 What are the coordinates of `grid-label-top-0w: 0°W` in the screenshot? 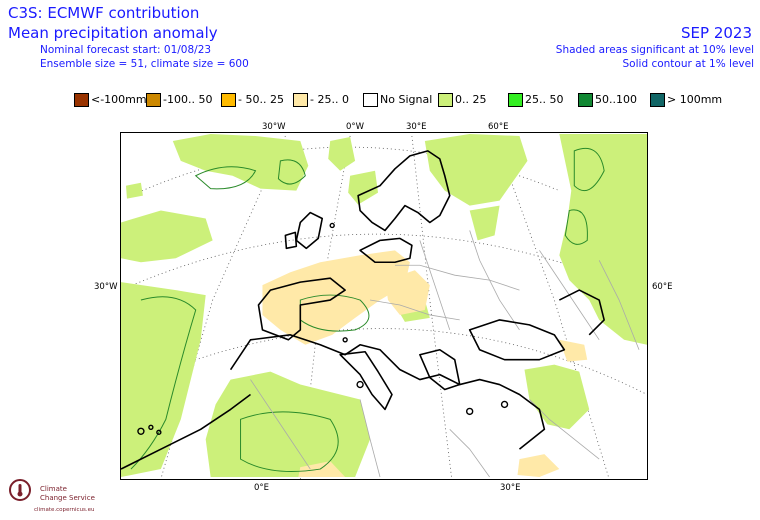 It's located at (355, 127).